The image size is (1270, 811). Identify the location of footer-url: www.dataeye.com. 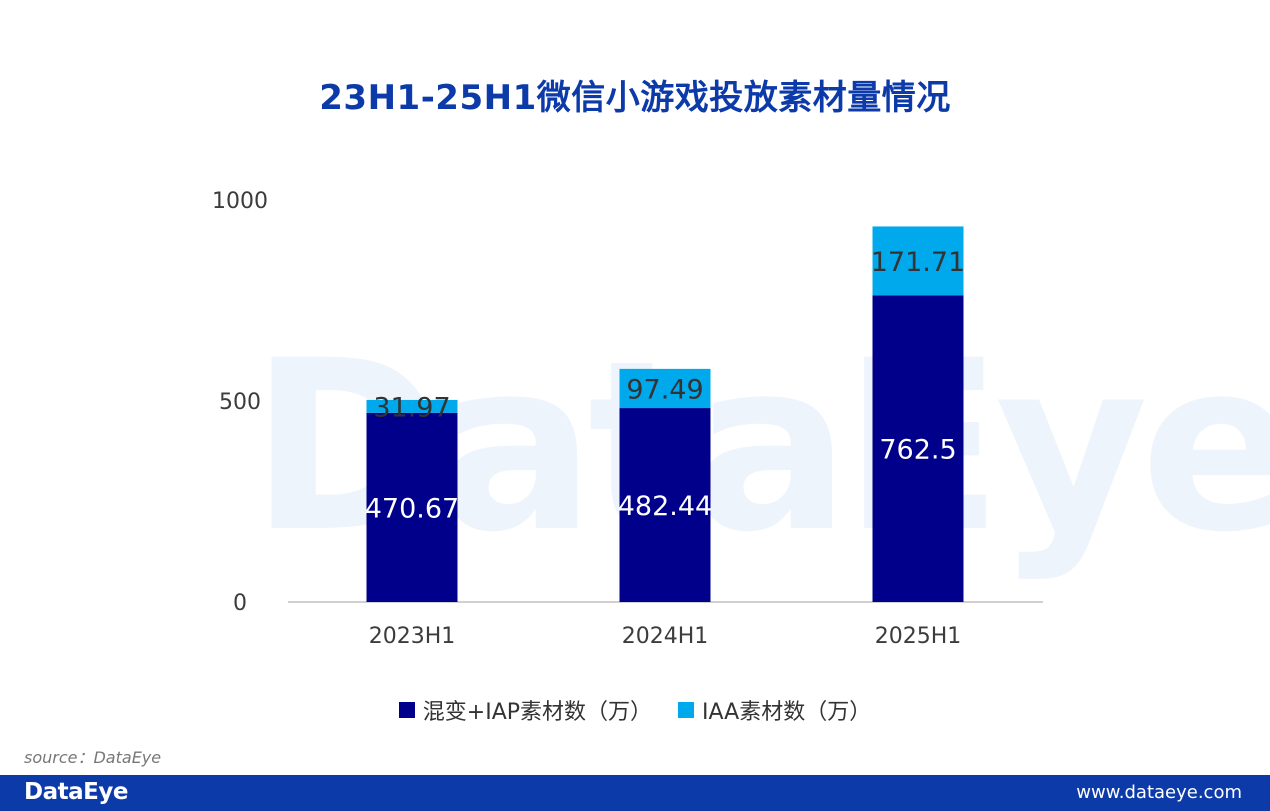
(1159, 792).